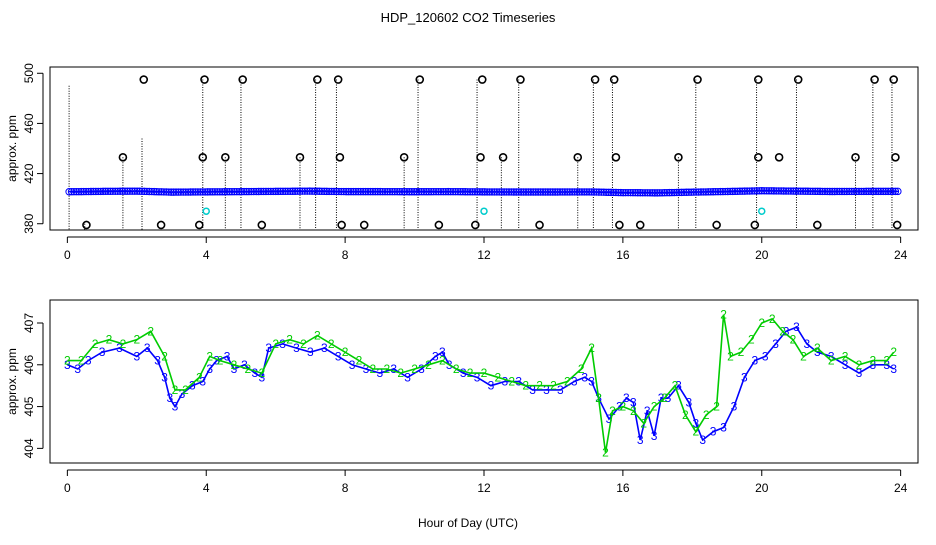 The width and height of the screenshot is (936, 545). I want to click on bottom-series-2-marker-33: 2, so click(511, 382).